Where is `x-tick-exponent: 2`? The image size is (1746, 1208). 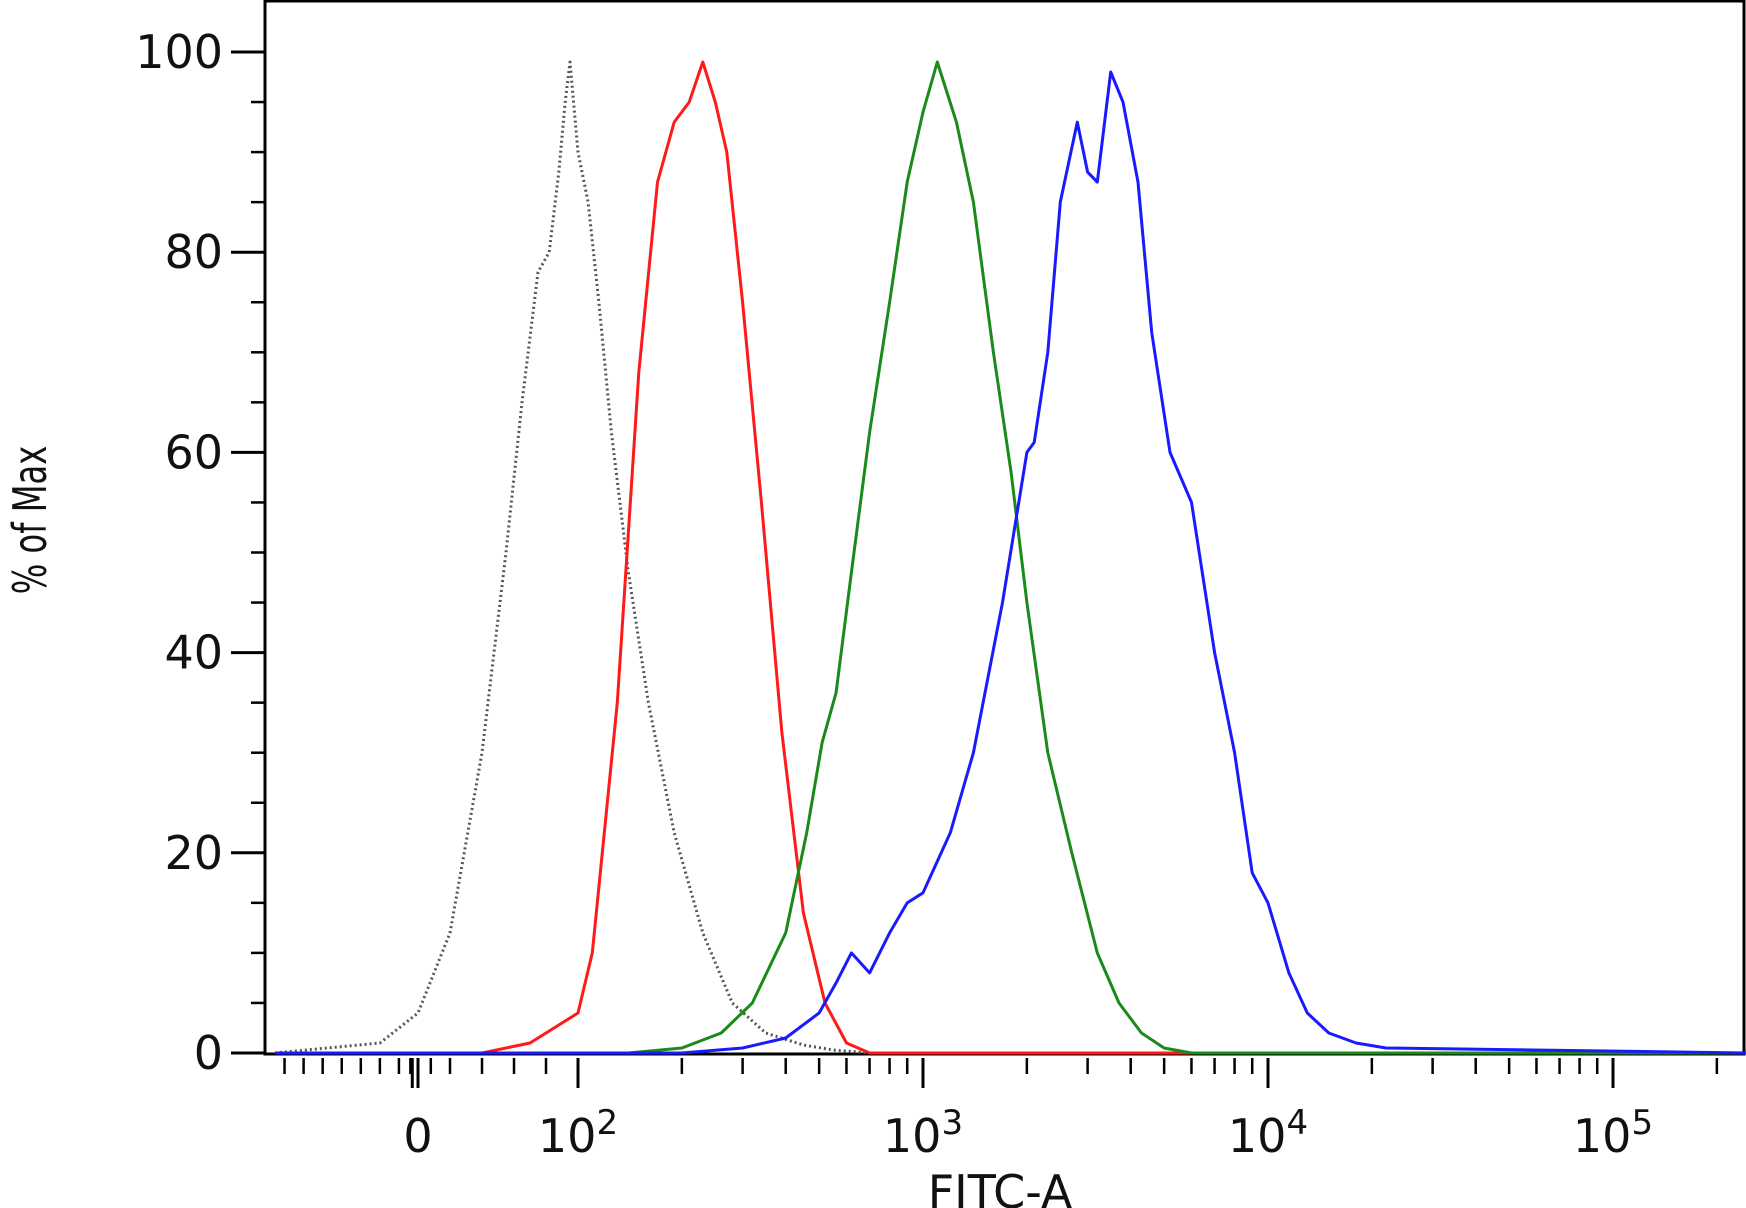 x-tick-exponent: 2 is located at coordinates (607, 1123).